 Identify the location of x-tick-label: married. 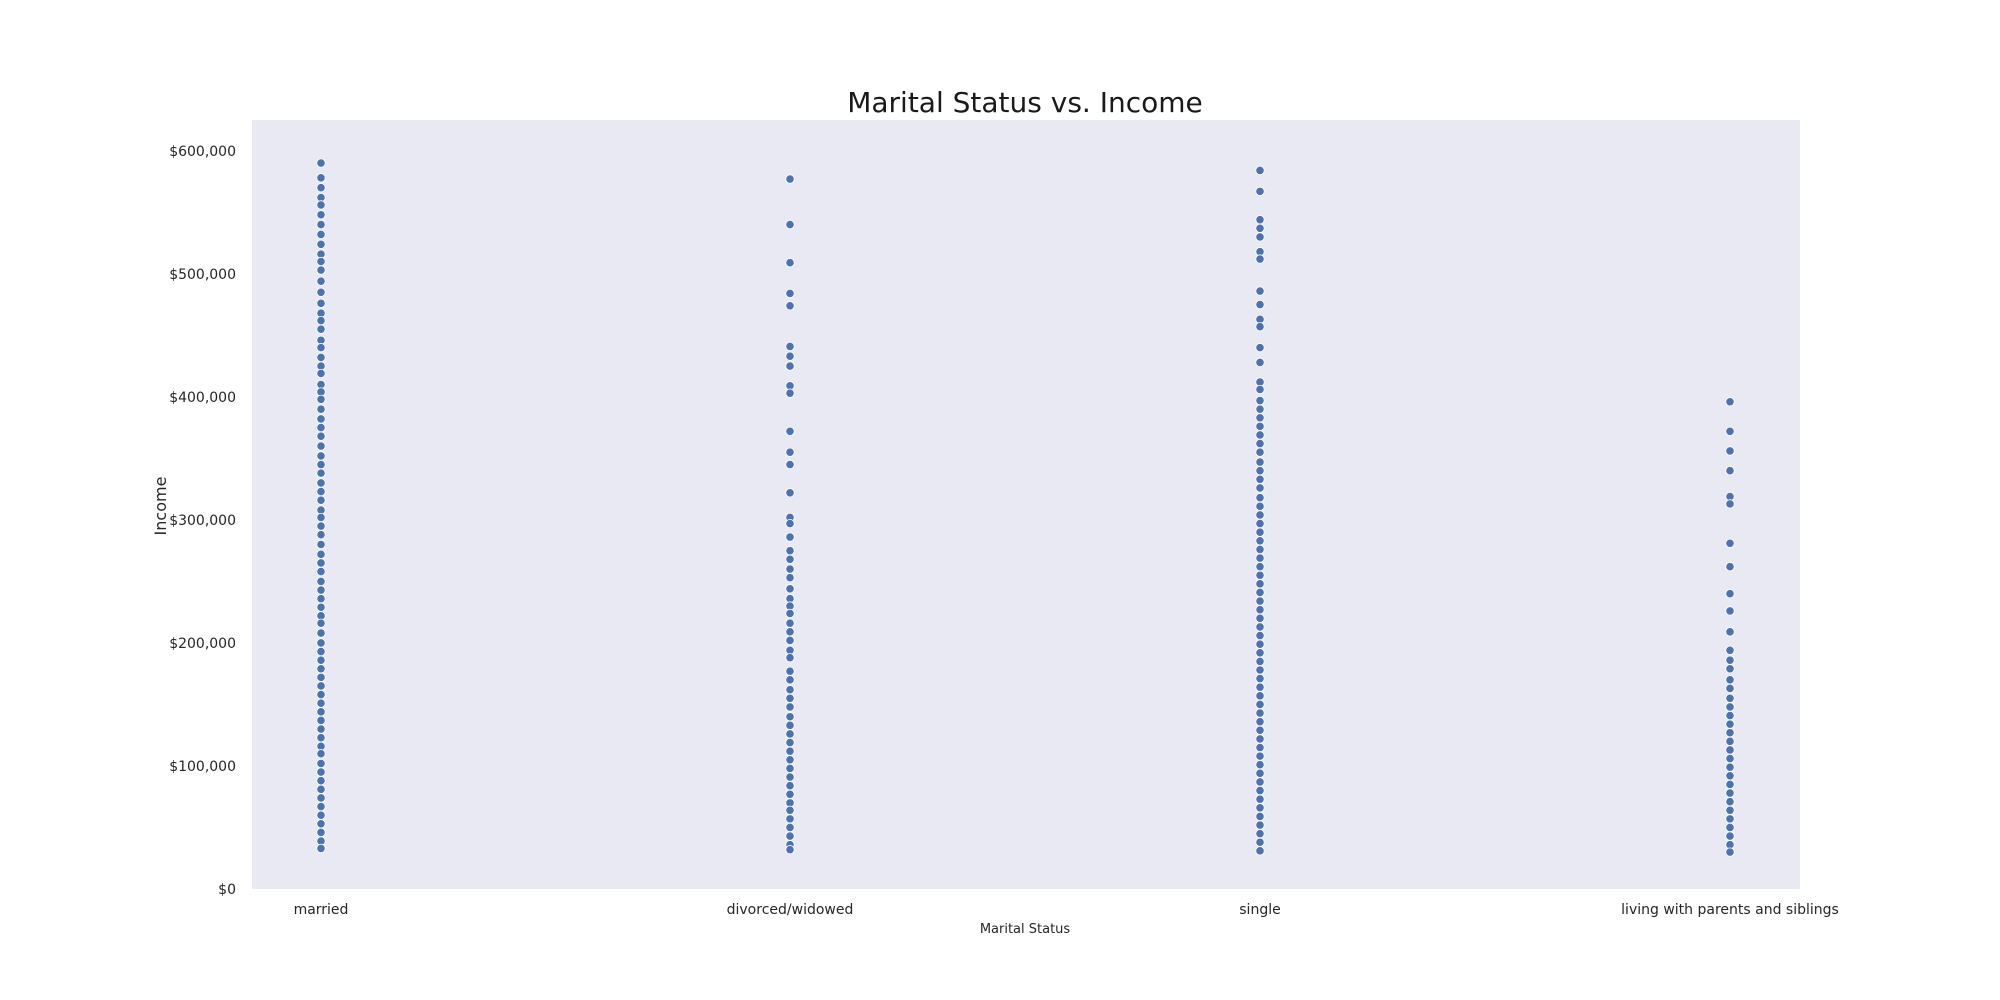
(321, 910).